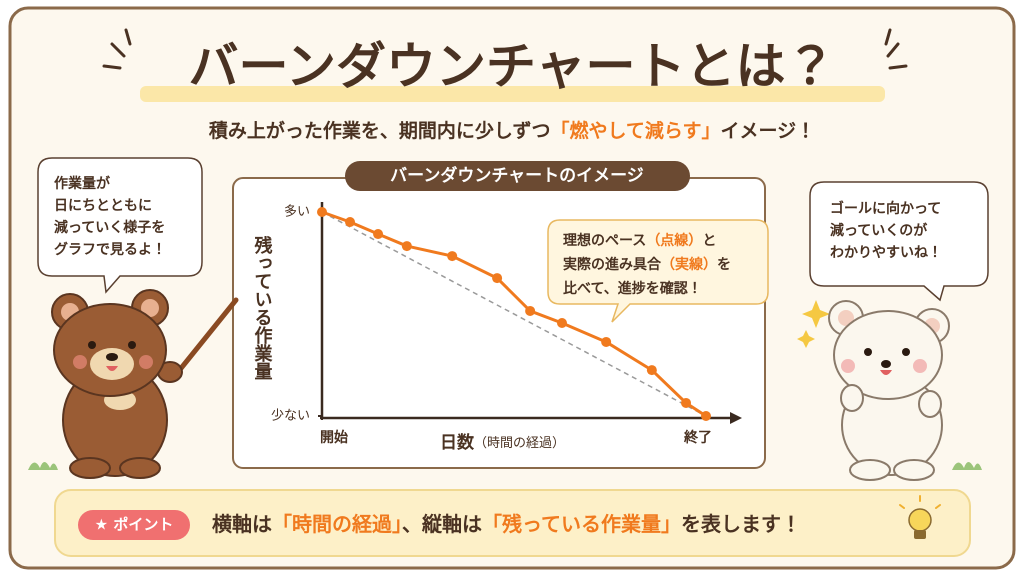 The width and height of the screenshot is (1024, 576). What do you see at coordinates (736, 418) in the screenshot?
I see `x-axis-arrow` at bounding box center [736, 418].